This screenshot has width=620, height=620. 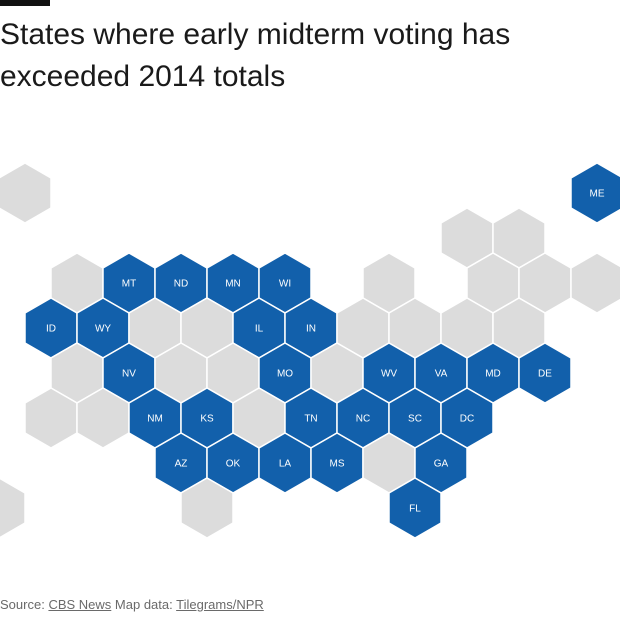 What do you see at coordinates (103, 329) in the screenshot?
I see `hex-label: WY` at bounding box center [103, 329].